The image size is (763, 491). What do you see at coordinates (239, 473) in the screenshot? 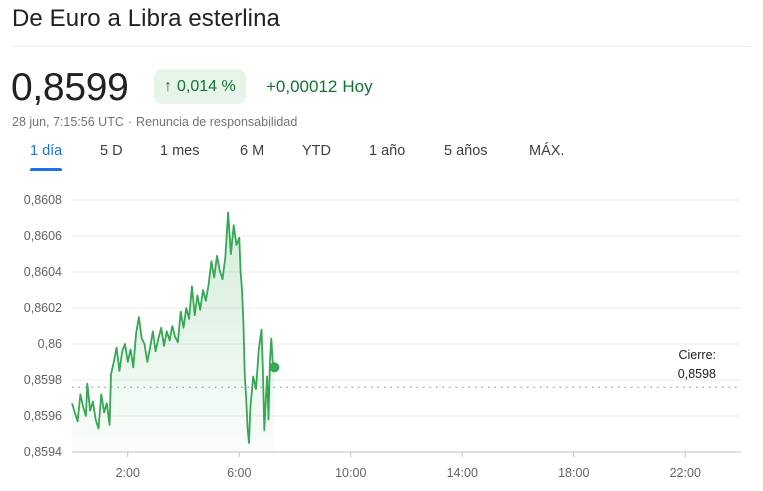
I see `x-tick-label: 6:00` at bounding box center [239, 473].